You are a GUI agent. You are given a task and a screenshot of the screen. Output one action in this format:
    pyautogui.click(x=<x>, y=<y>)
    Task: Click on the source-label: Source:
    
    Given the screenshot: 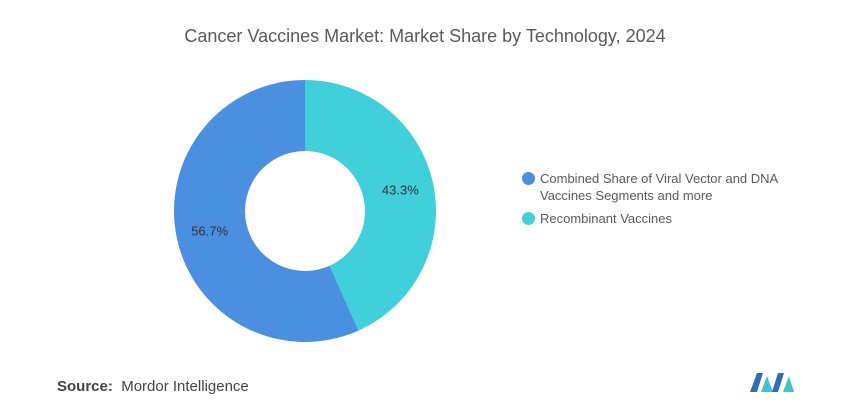 What is the action you would take?
    pyautogui.click(x=85, y=386)
    